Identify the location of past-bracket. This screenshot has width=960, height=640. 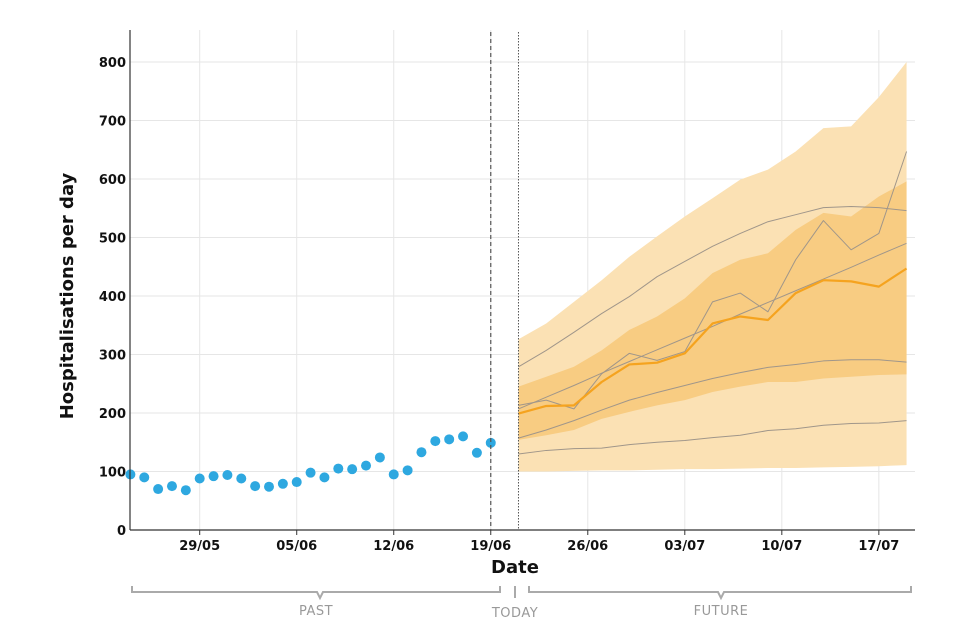
(316, 593).